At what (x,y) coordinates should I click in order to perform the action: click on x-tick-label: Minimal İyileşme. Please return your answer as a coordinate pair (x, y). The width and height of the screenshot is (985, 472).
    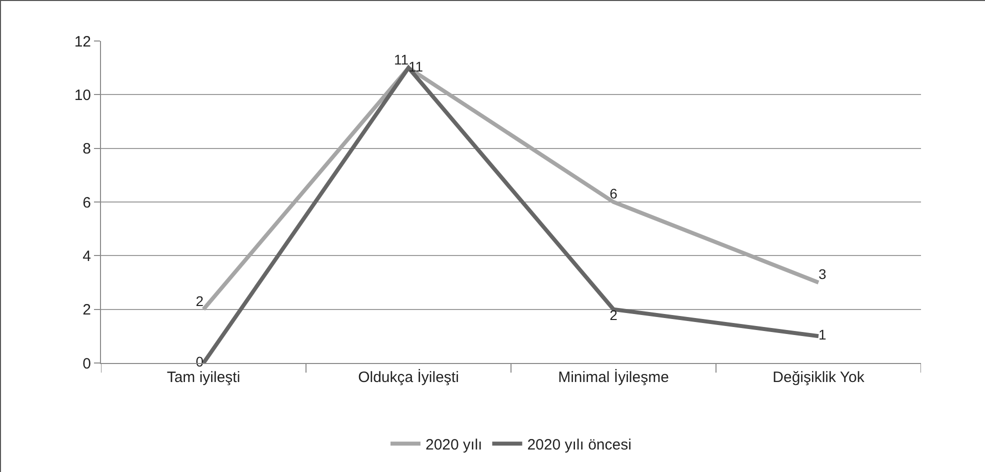
    Looking at the image, I should click on (613, 377).